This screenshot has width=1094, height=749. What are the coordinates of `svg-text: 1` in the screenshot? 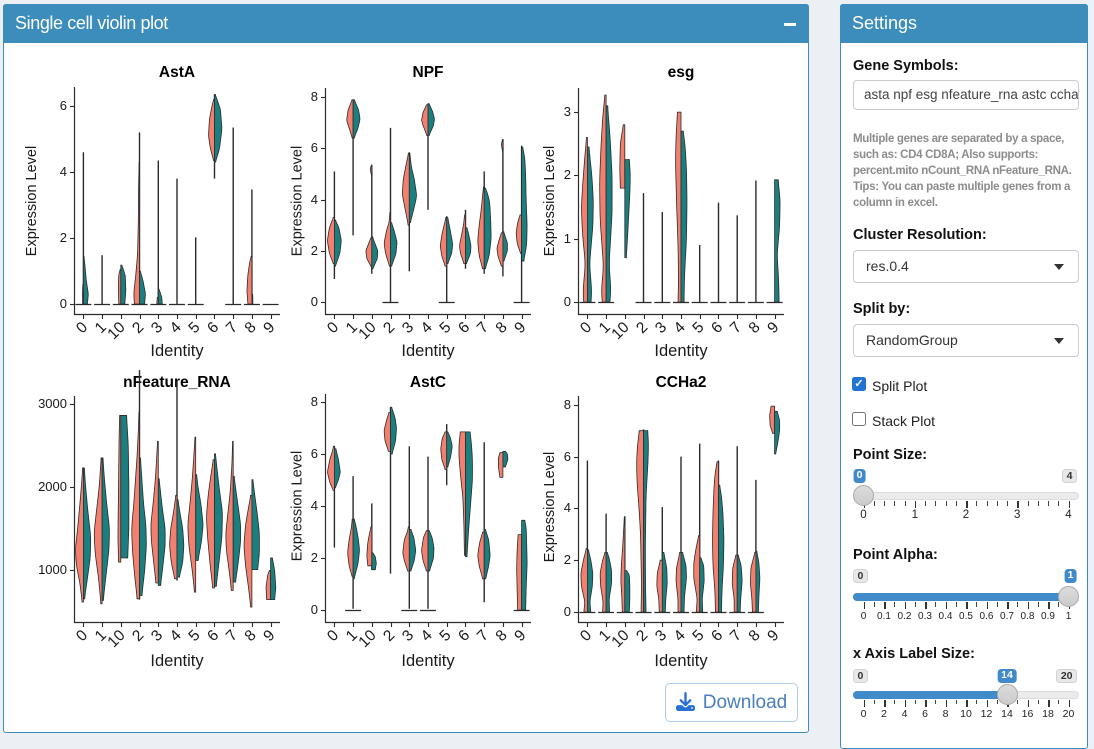 It's located at (567, 238).